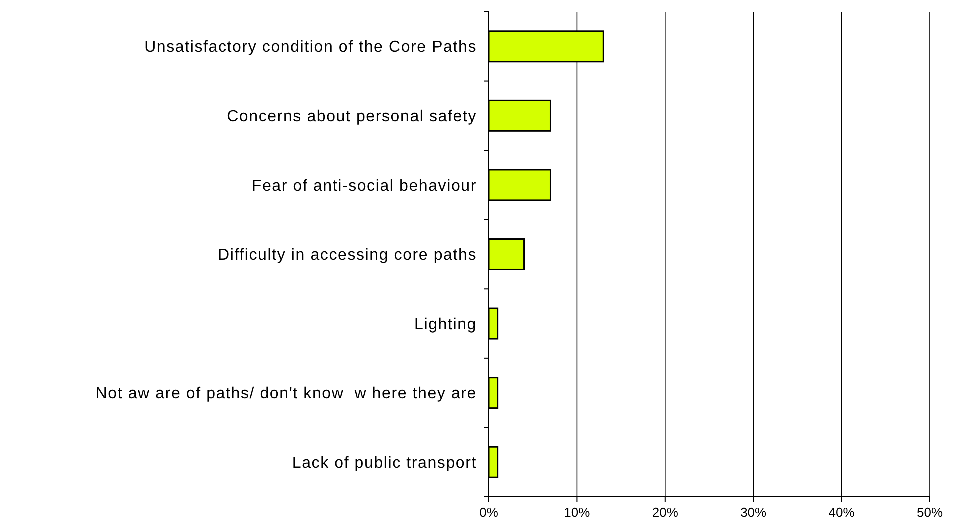 The image size is (963, 530). Describe the element at coordinates (577, 512) in the screenshot. I see `x-tick-label: 10%` at that location.